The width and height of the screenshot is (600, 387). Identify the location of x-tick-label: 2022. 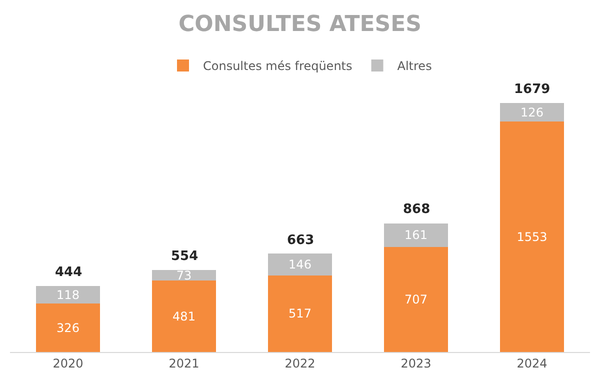
(300, 363).